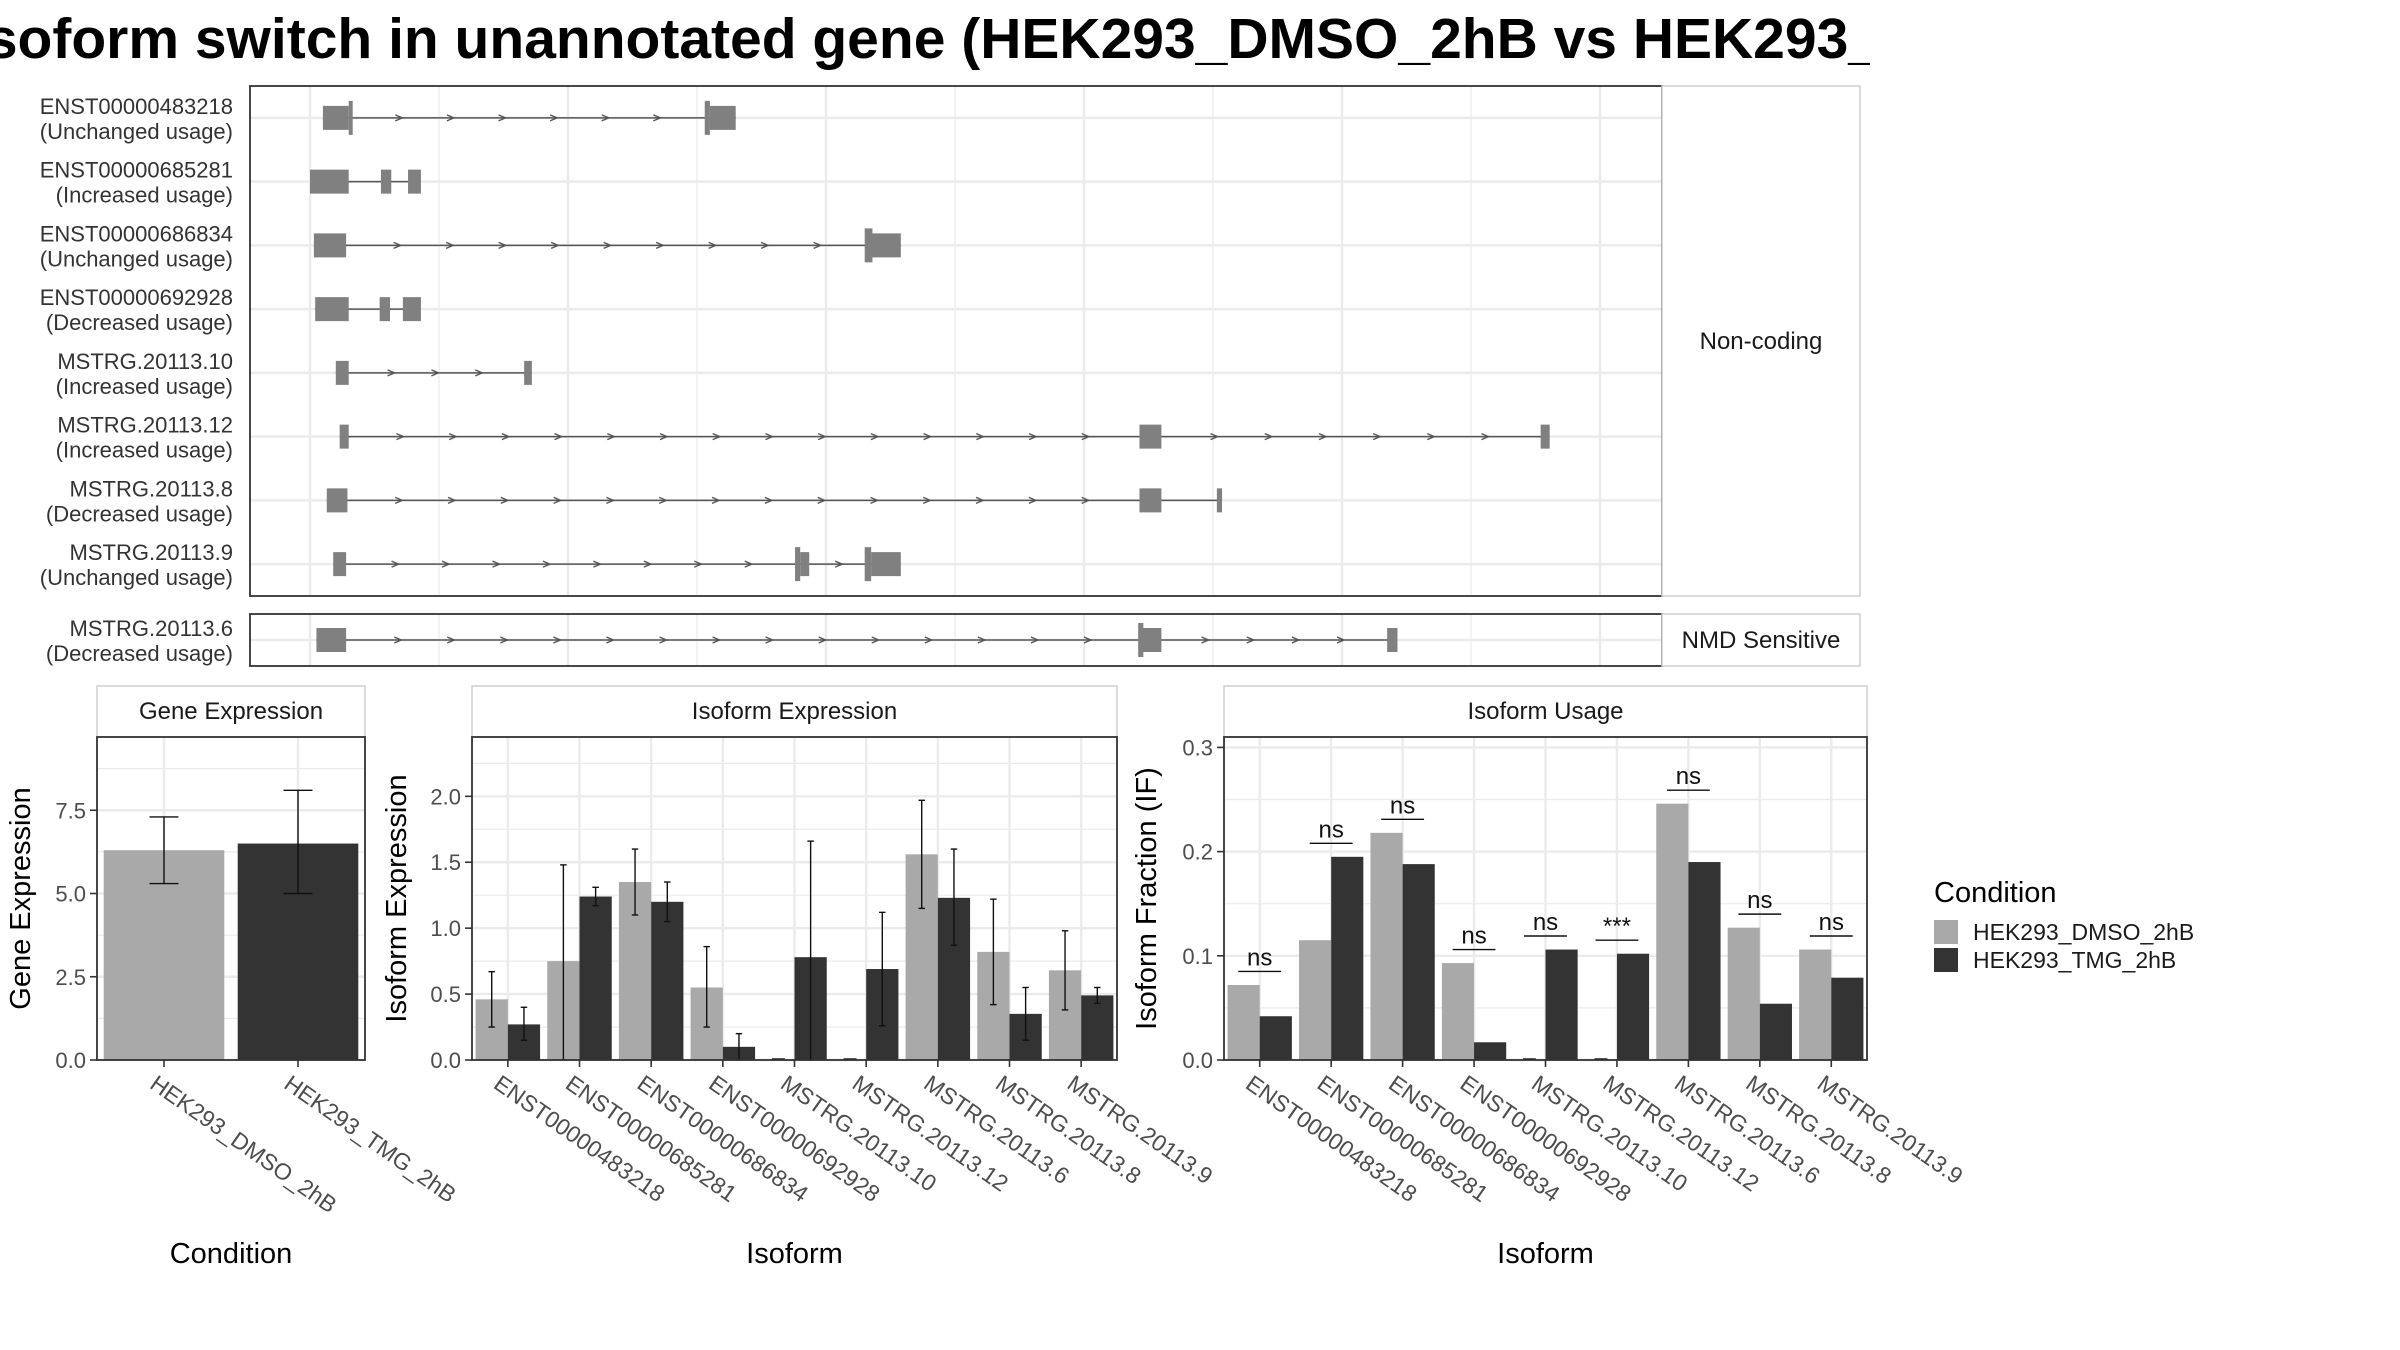  What do you see at coordinates (151, 488) in the screenshot?
I see `isoform-id-label: MSTRG.20113.8` at bounding box center [151, 488].